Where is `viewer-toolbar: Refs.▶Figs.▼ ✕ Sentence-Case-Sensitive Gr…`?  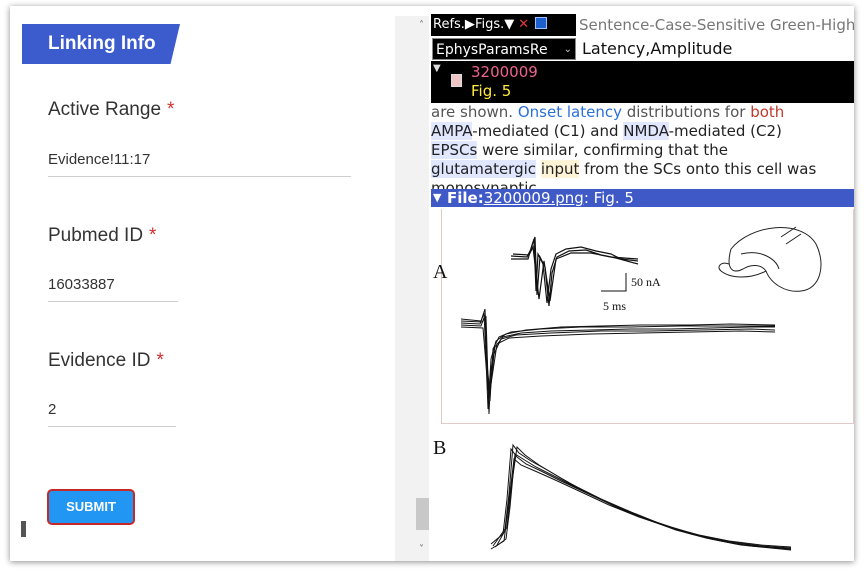
viewer-toolbar: Refs.▶Figs.▼ ✕ Sentence-Case-Sensitive Gr… is located at coordinates (642, 25).